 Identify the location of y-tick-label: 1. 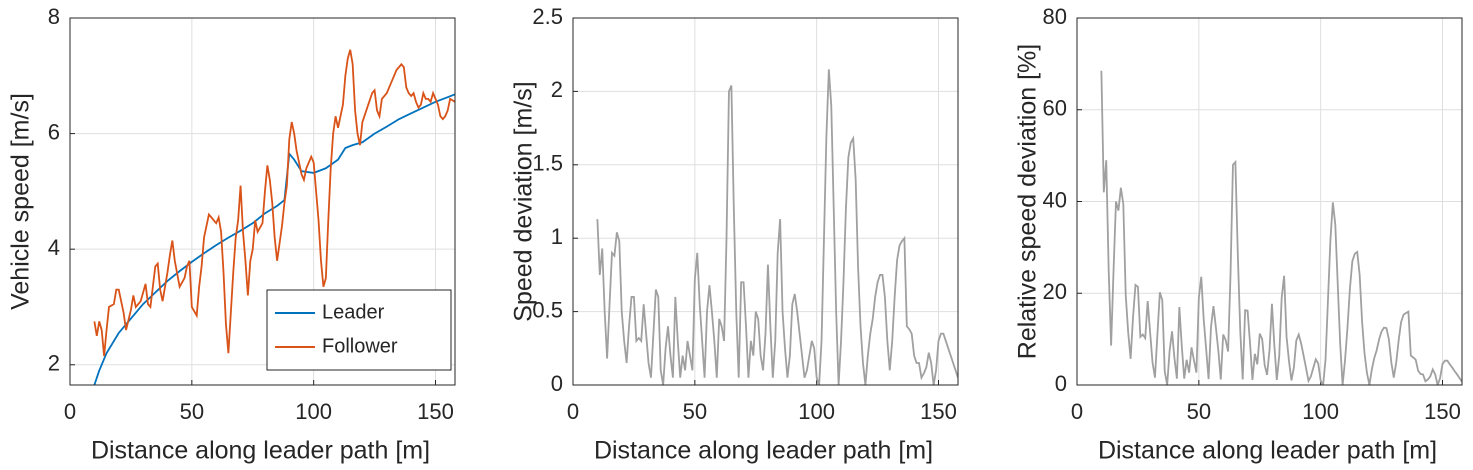
(557, 236).